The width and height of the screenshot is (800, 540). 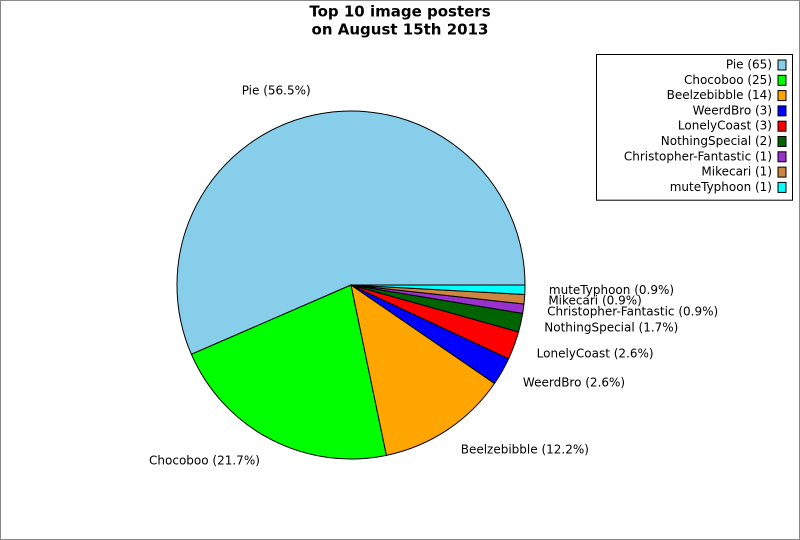 I want to click on slice-label: Mikecari (0.9%), so click(x=594, y=301).